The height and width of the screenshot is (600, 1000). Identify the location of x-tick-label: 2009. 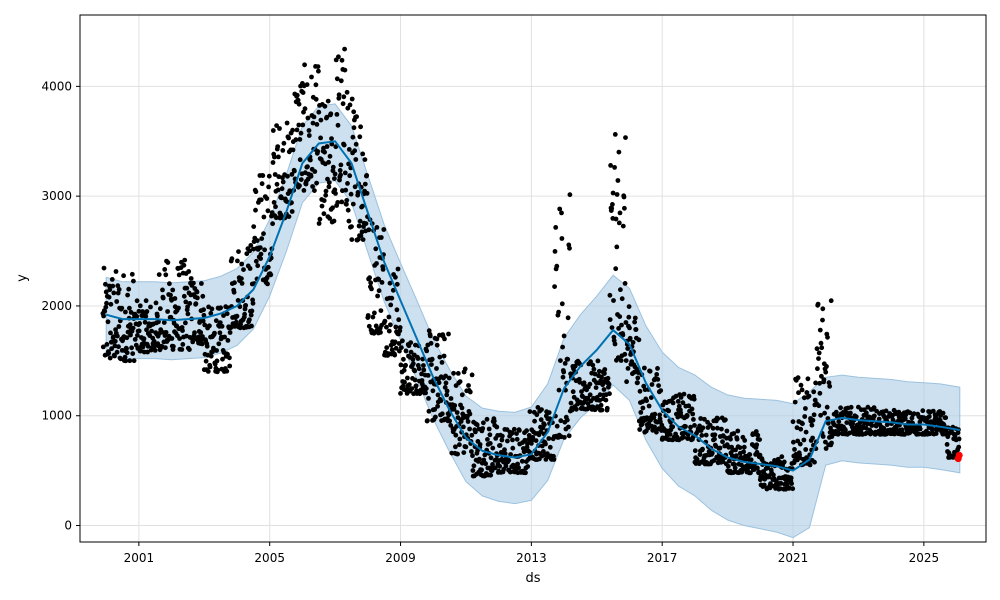
(400, 558).